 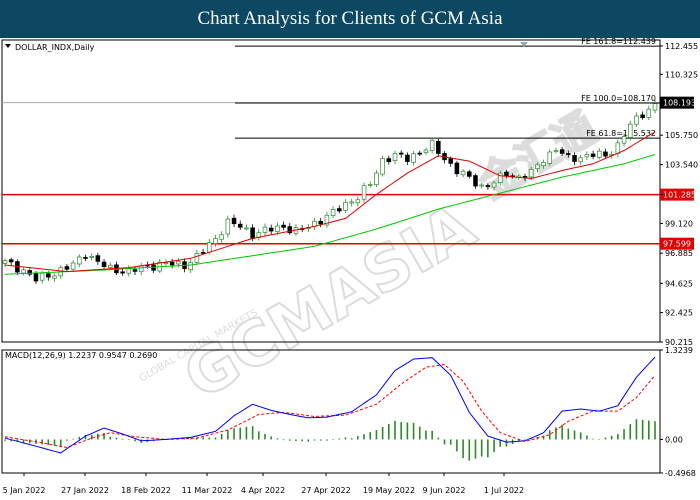 I want to click on price-axis-label: 92.425, so click(x=679, y=313).